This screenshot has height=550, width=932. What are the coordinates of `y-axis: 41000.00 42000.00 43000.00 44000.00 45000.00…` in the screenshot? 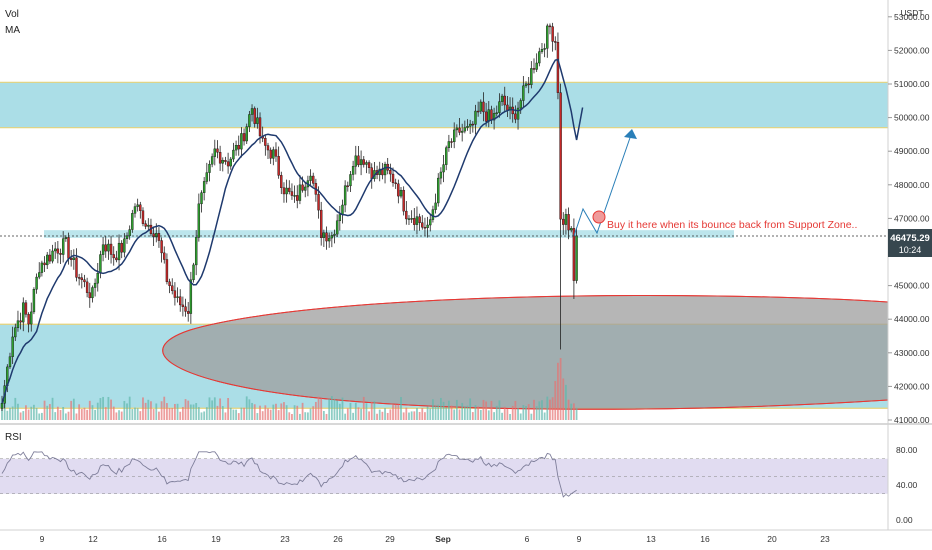 It's located at (909, 218).